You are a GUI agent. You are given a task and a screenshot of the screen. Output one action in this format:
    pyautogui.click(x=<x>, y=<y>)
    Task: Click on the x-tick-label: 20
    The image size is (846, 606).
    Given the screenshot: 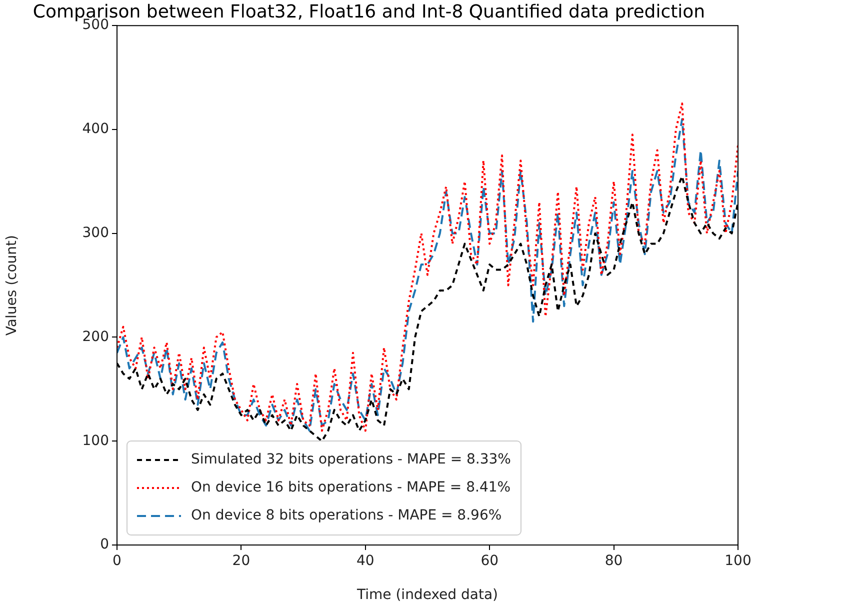 What is the action you would take?
    pyautogui.click(x=241, y=561)
    